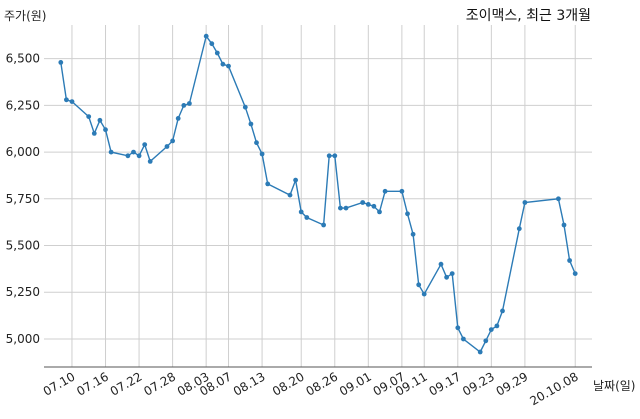 This screenshot has height=419, width=640. I want to click on x-tick-label: 08.20, so click(288, 383).